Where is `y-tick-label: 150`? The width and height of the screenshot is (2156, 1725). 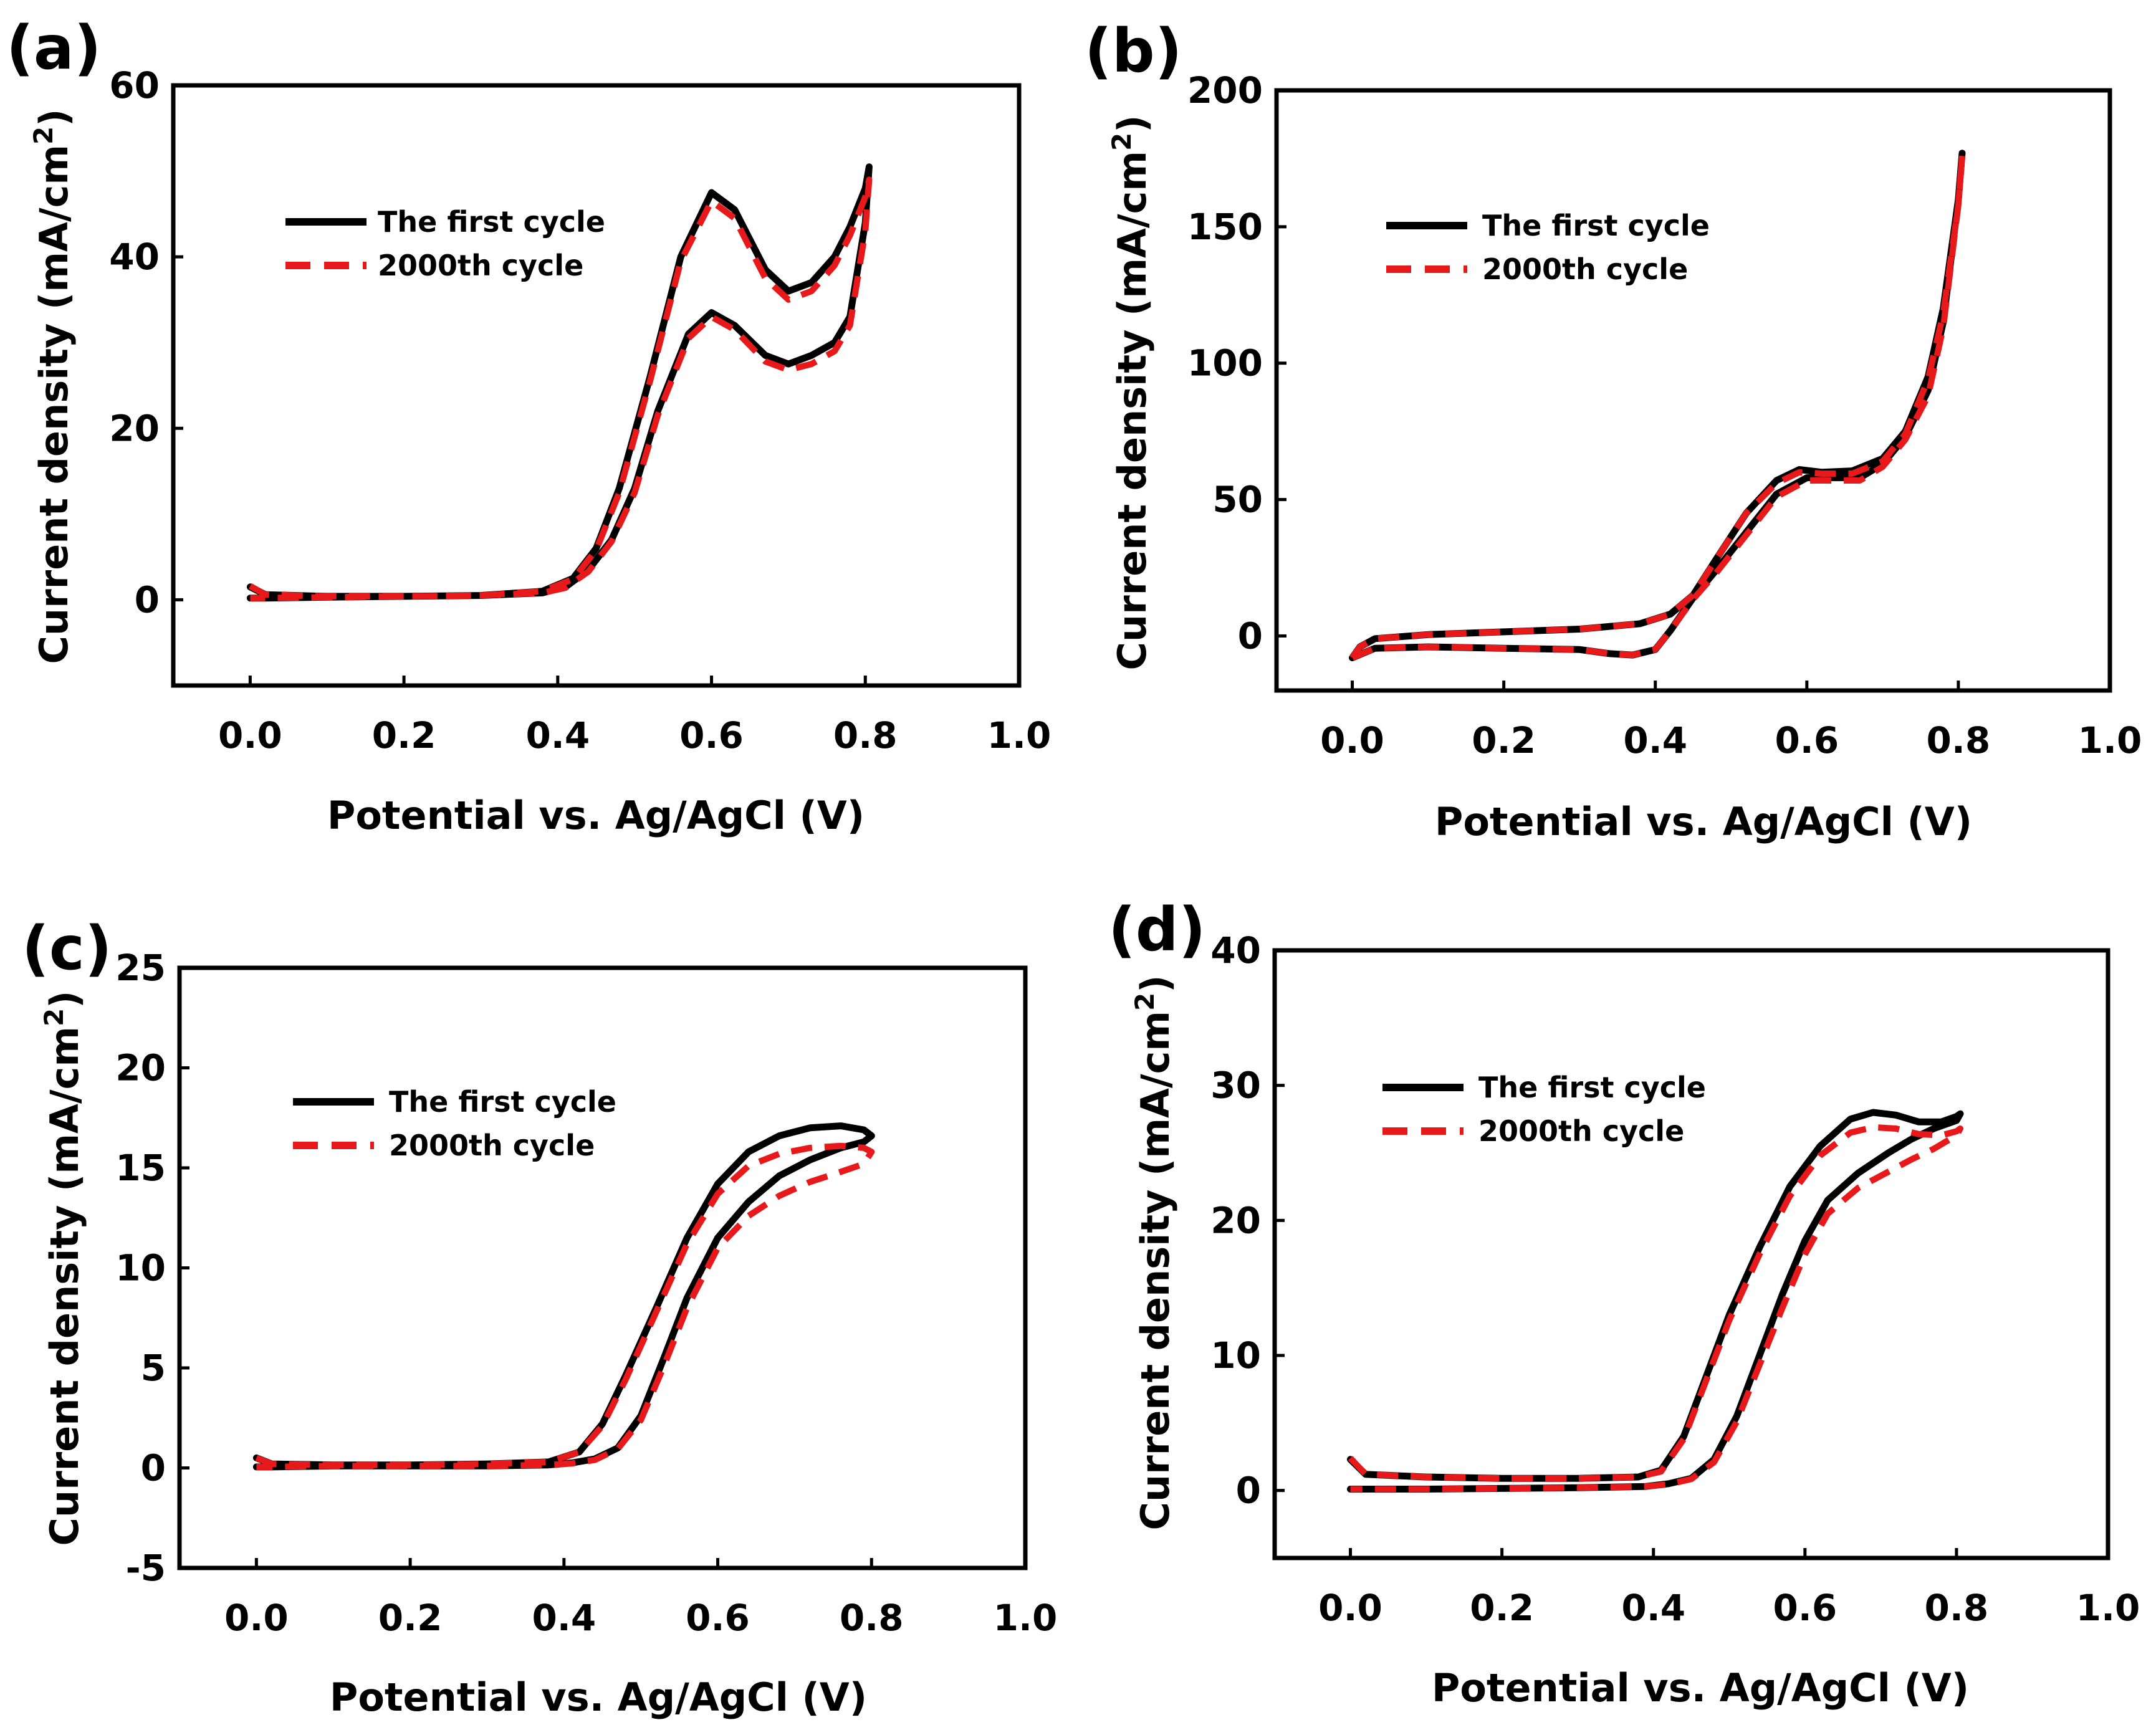
y-tick-label: 150 is located at coordinates (1225, 227).